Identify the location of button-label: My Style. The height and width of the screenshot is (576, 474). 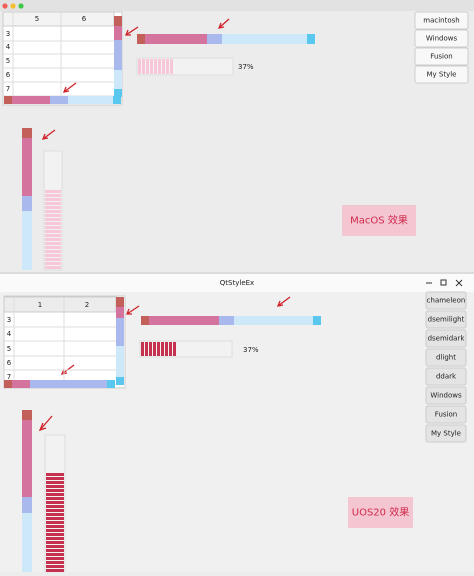
(446, 434).